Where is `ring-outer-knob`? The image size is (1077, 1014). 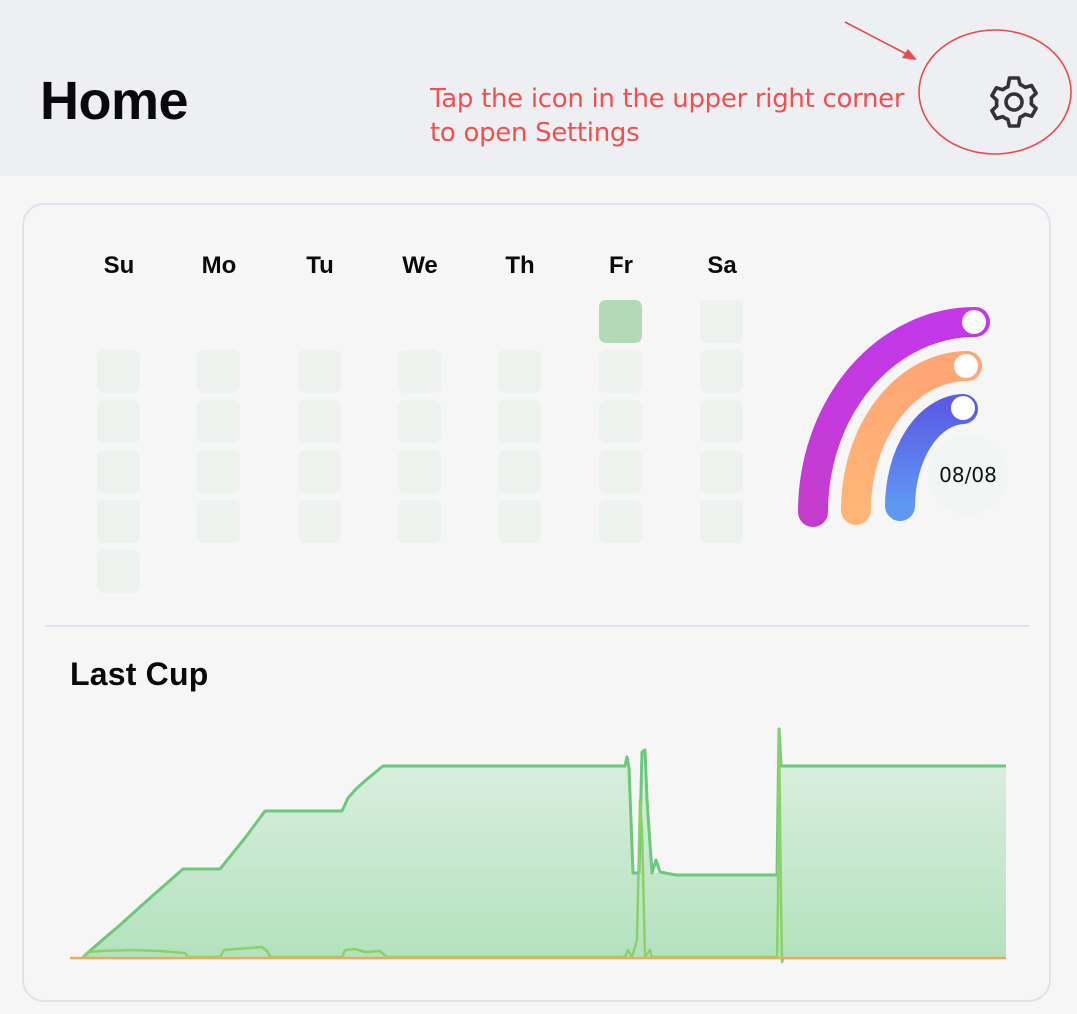
ring-outer-knob is located at coordinates (974, 322).